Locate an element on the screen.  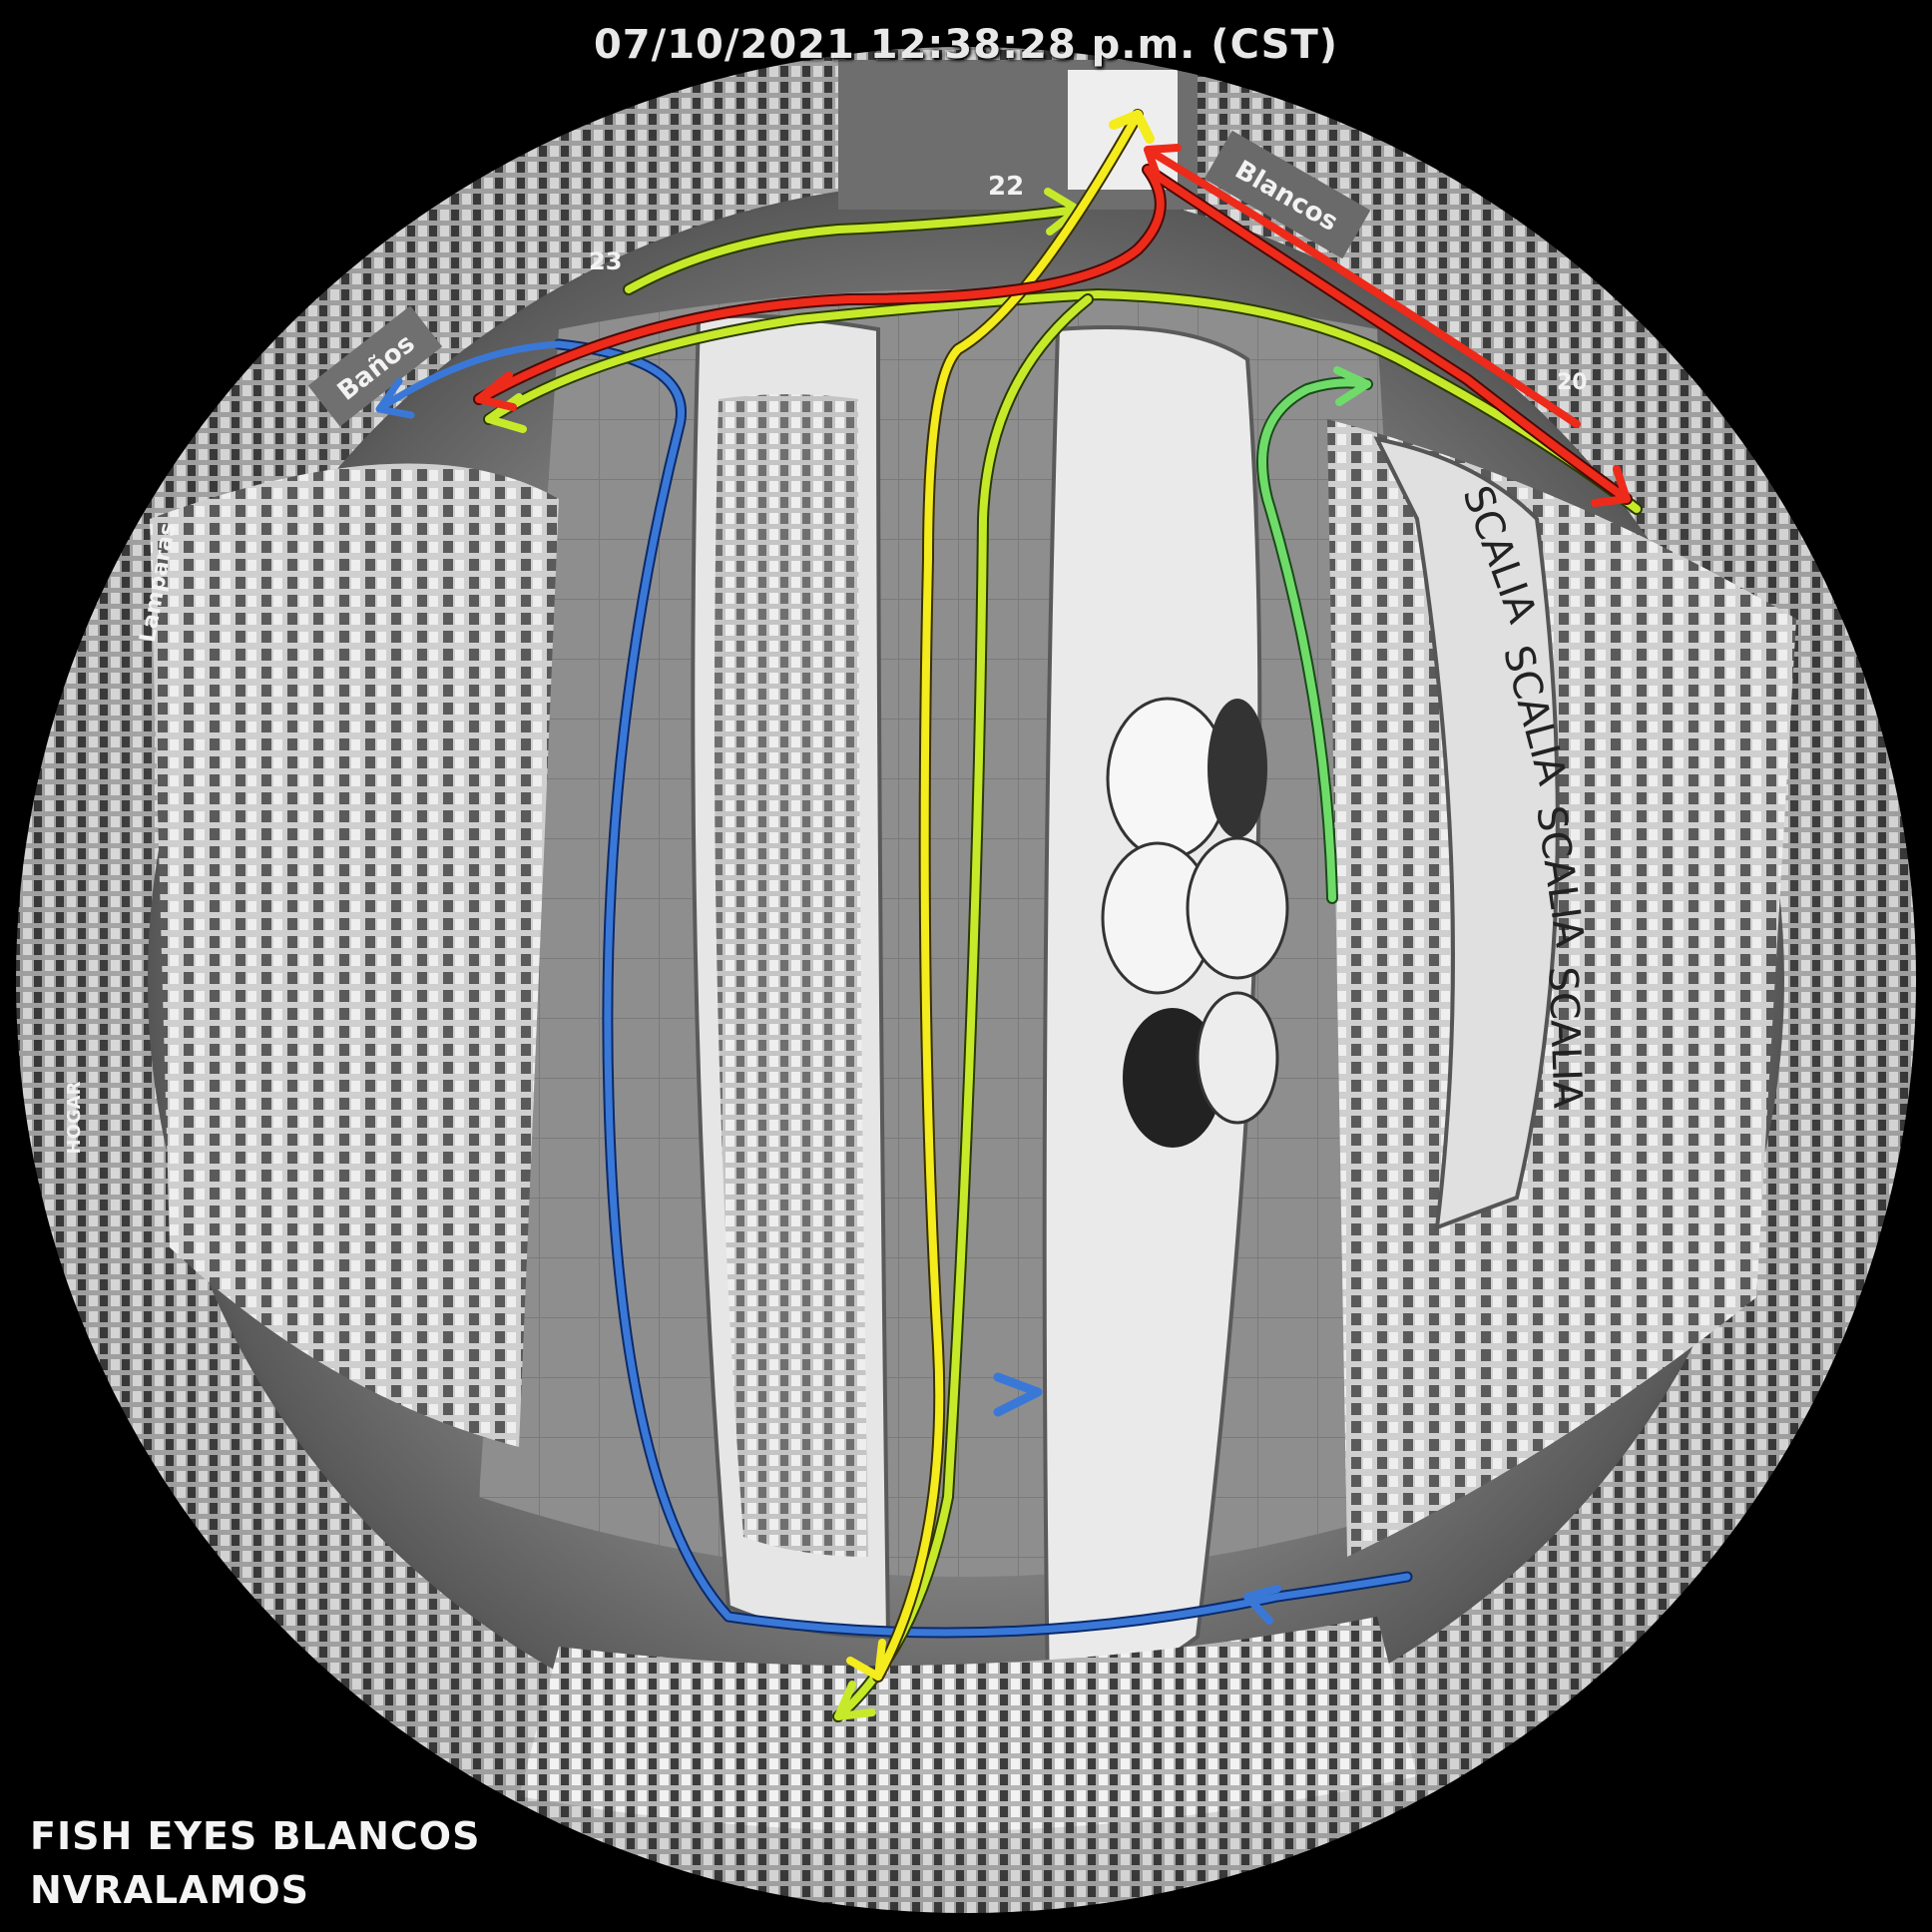
aisle-number-20: 20 is located at coordinates (1572, 382).